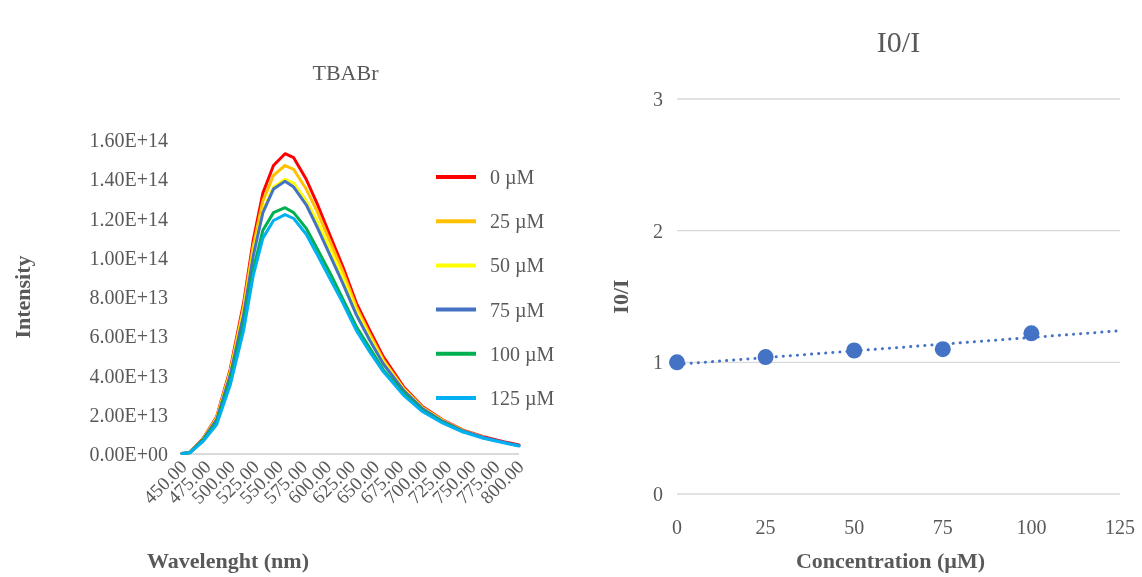  What do you see at coordinates (658, 362) in the screenshot?
I see `y-tick-label: 1` at bounding box center [658, 362].